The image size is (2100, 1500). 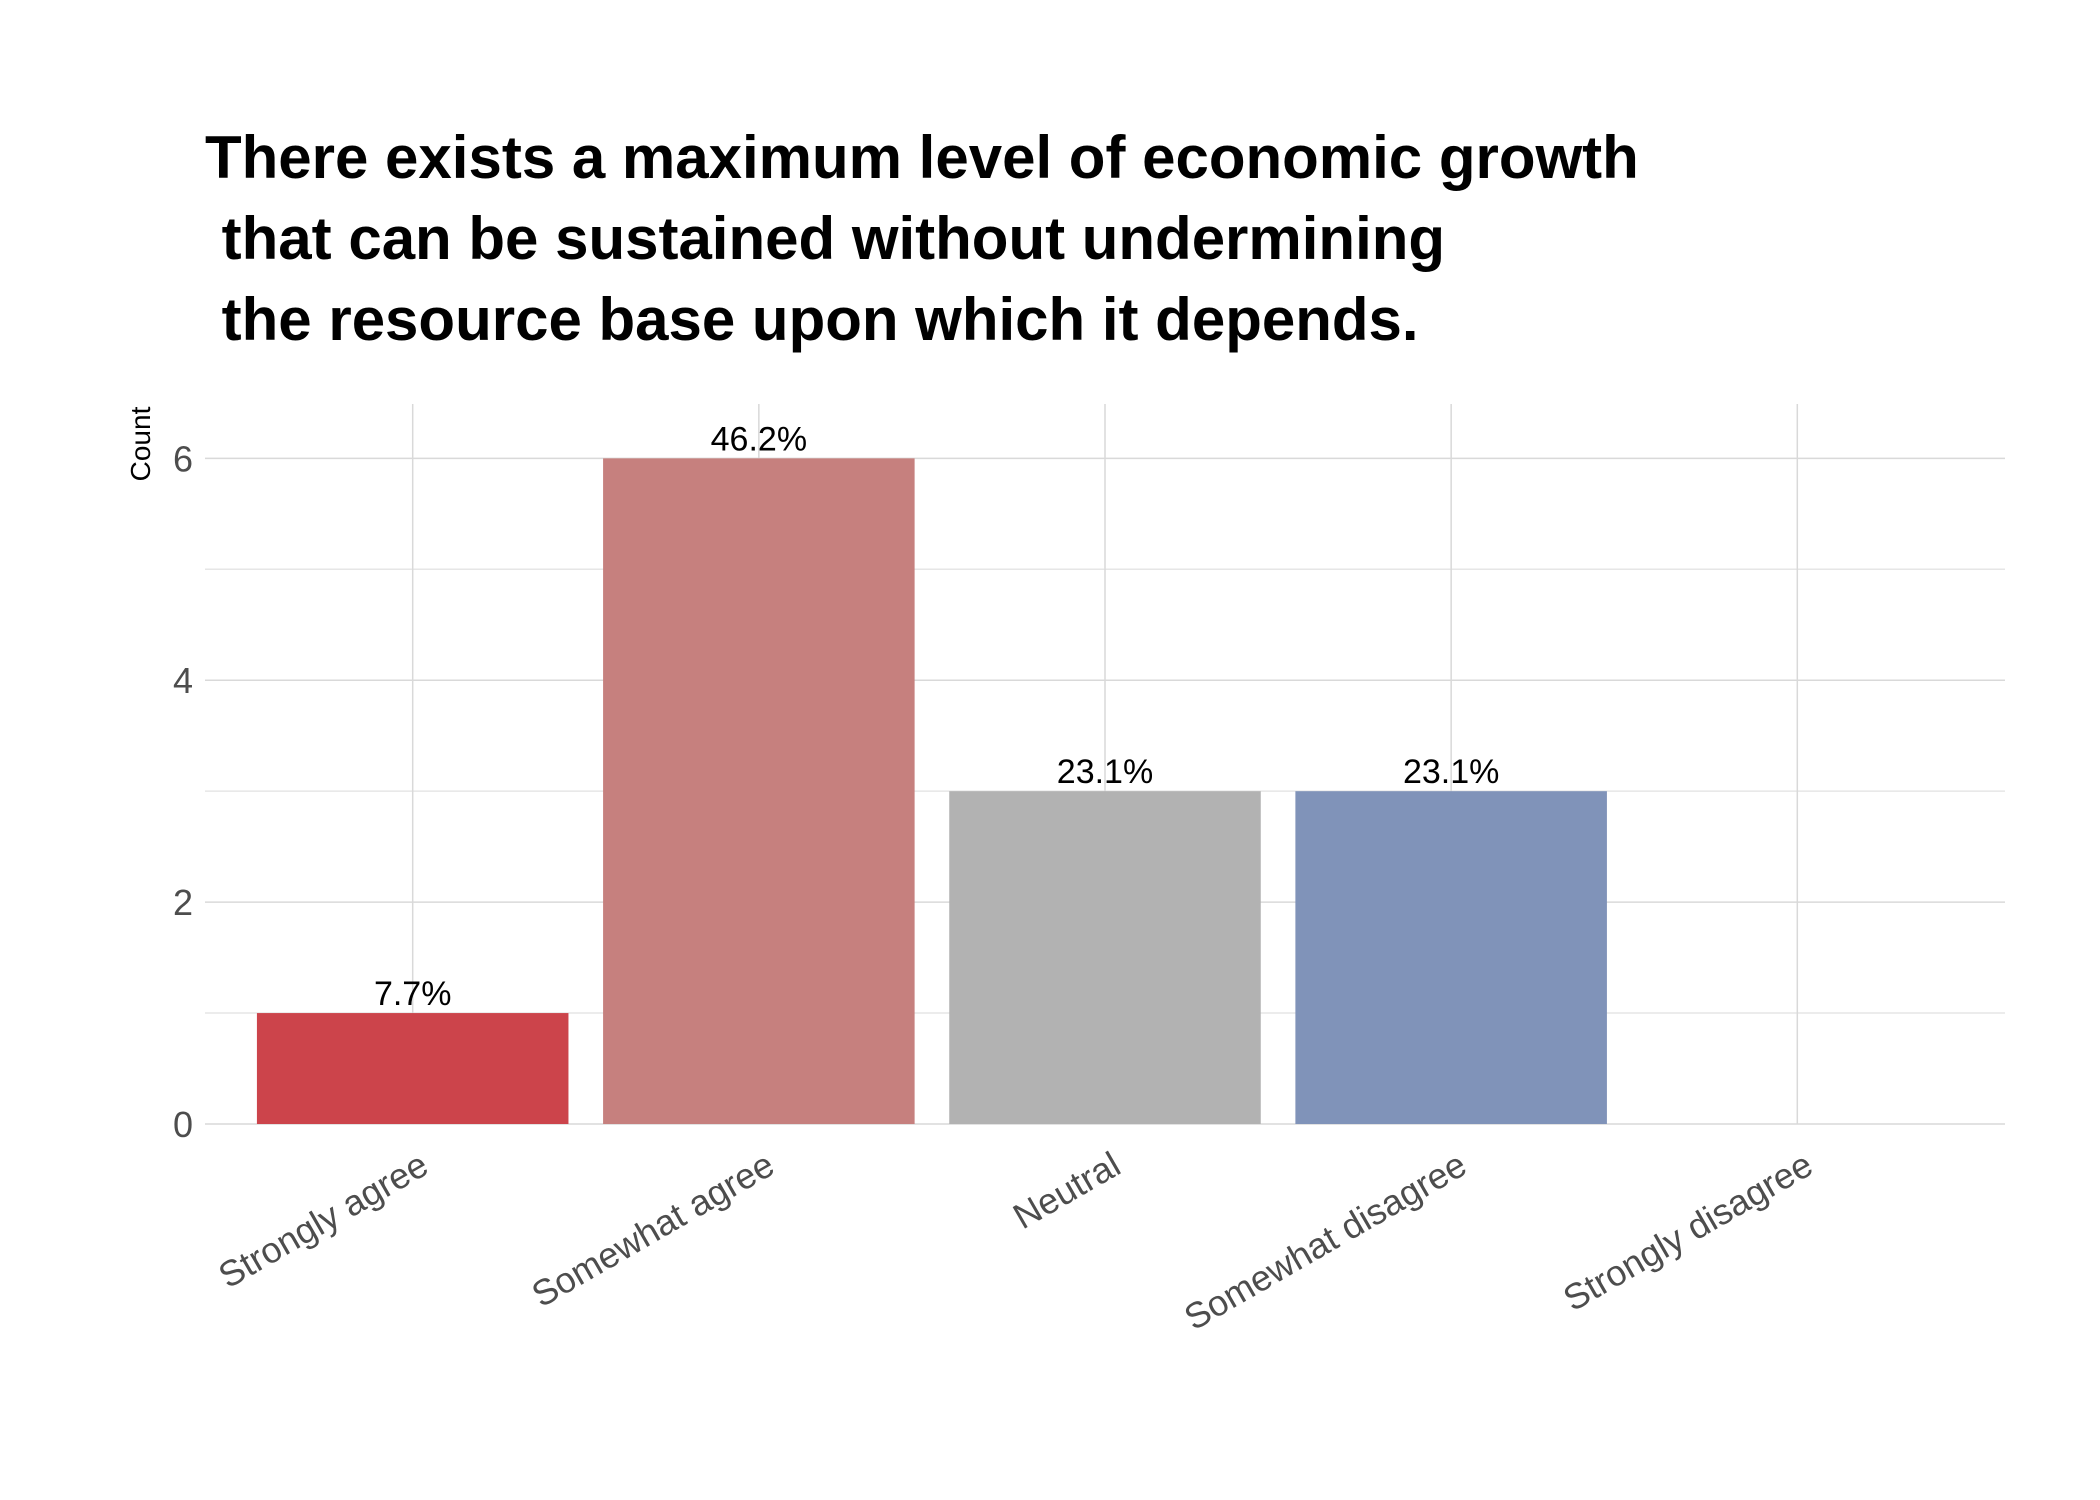 What do you see at coordinates (183, 458) in the screenshot?
I see `y-tick-label: 6` at bounding box center [183, 458].